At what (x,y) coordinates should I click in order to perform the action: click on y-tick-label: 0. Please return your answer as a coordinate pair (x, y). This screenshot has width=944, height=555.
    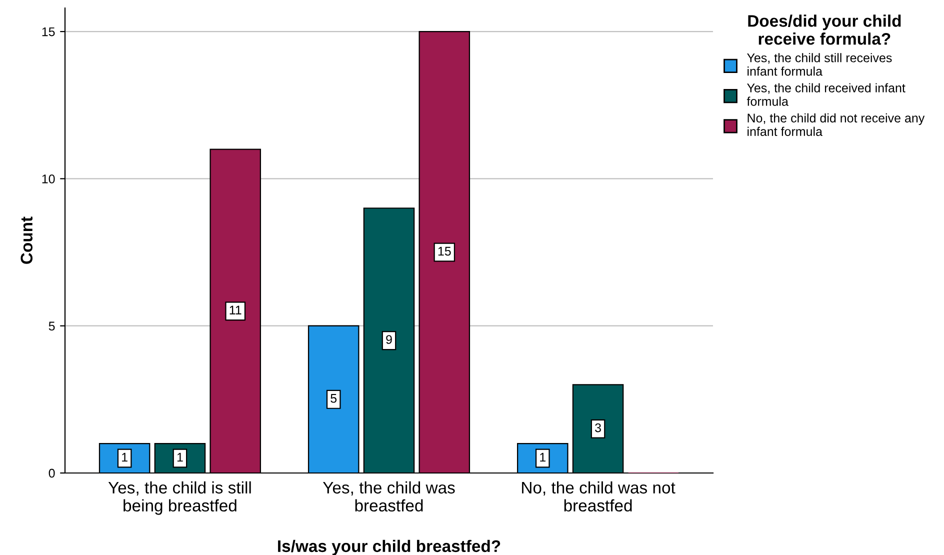
    Looking at the image, I should click on (51, 473).